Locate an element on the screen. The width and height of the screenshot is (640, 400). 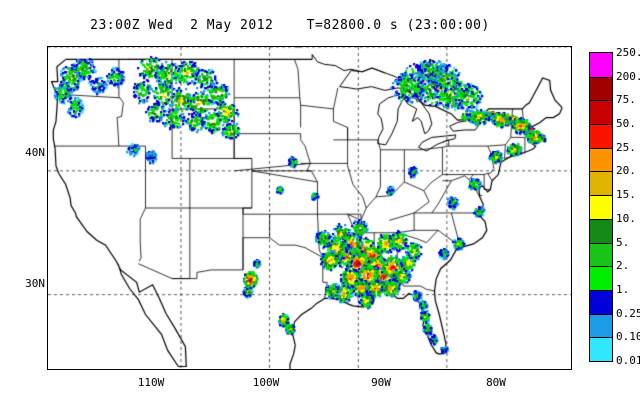
colorbar-tick-label: 15. is located at coordinates (626, 195).